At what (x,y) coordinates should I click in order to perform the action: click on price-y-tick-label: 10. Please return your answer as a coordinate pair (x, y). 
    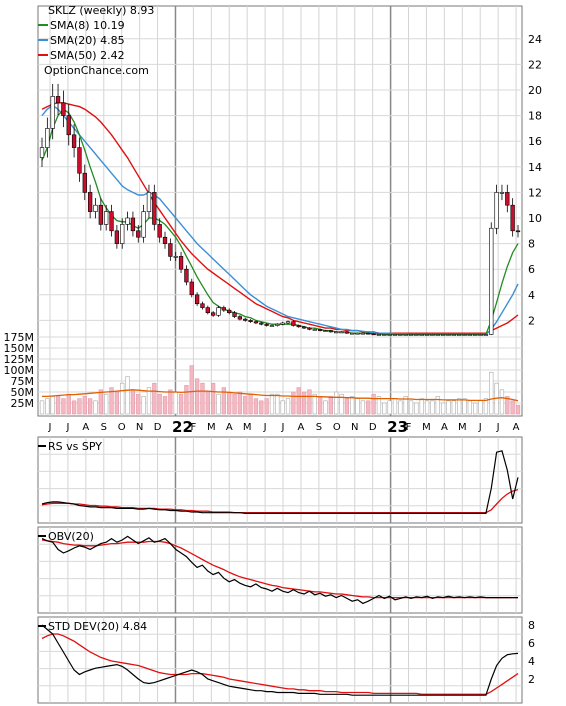
    Looking at the image, I should click on (535, 218).